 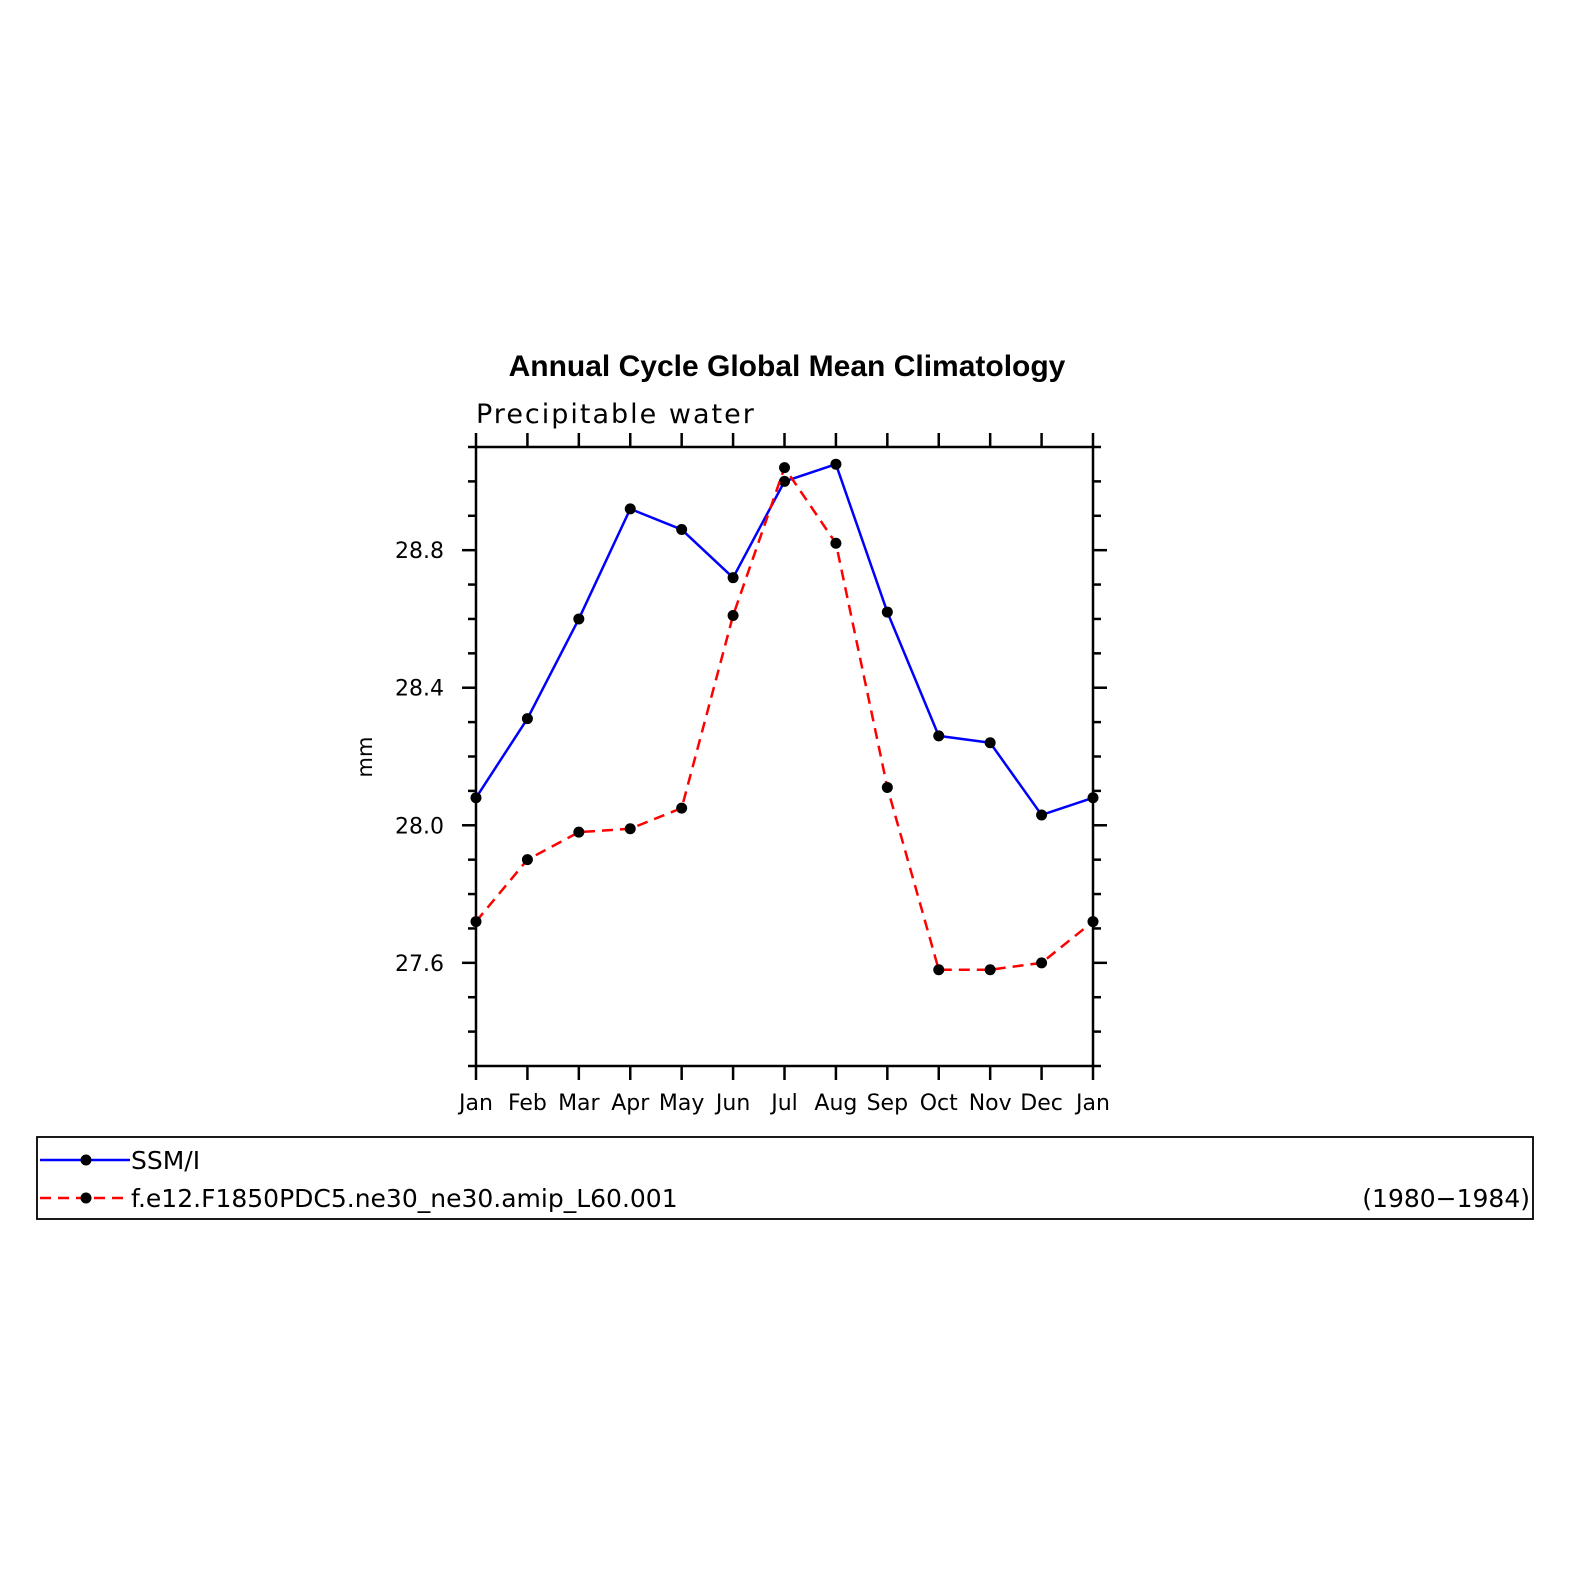 What do you see at coordinates (579, 1103) in the screenshot?
I see `x-tick-label: Mar` at bounding box center [579, 1103].